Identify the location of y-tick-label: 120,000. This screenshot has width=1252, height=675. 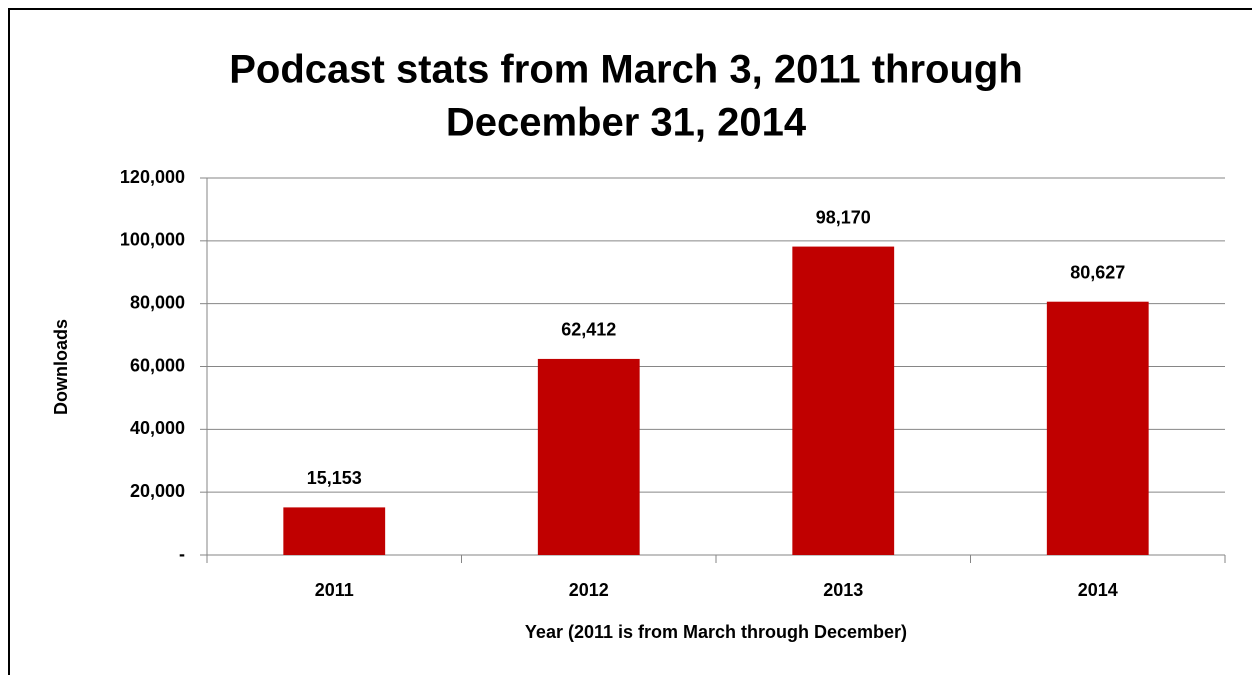
(152, 177).